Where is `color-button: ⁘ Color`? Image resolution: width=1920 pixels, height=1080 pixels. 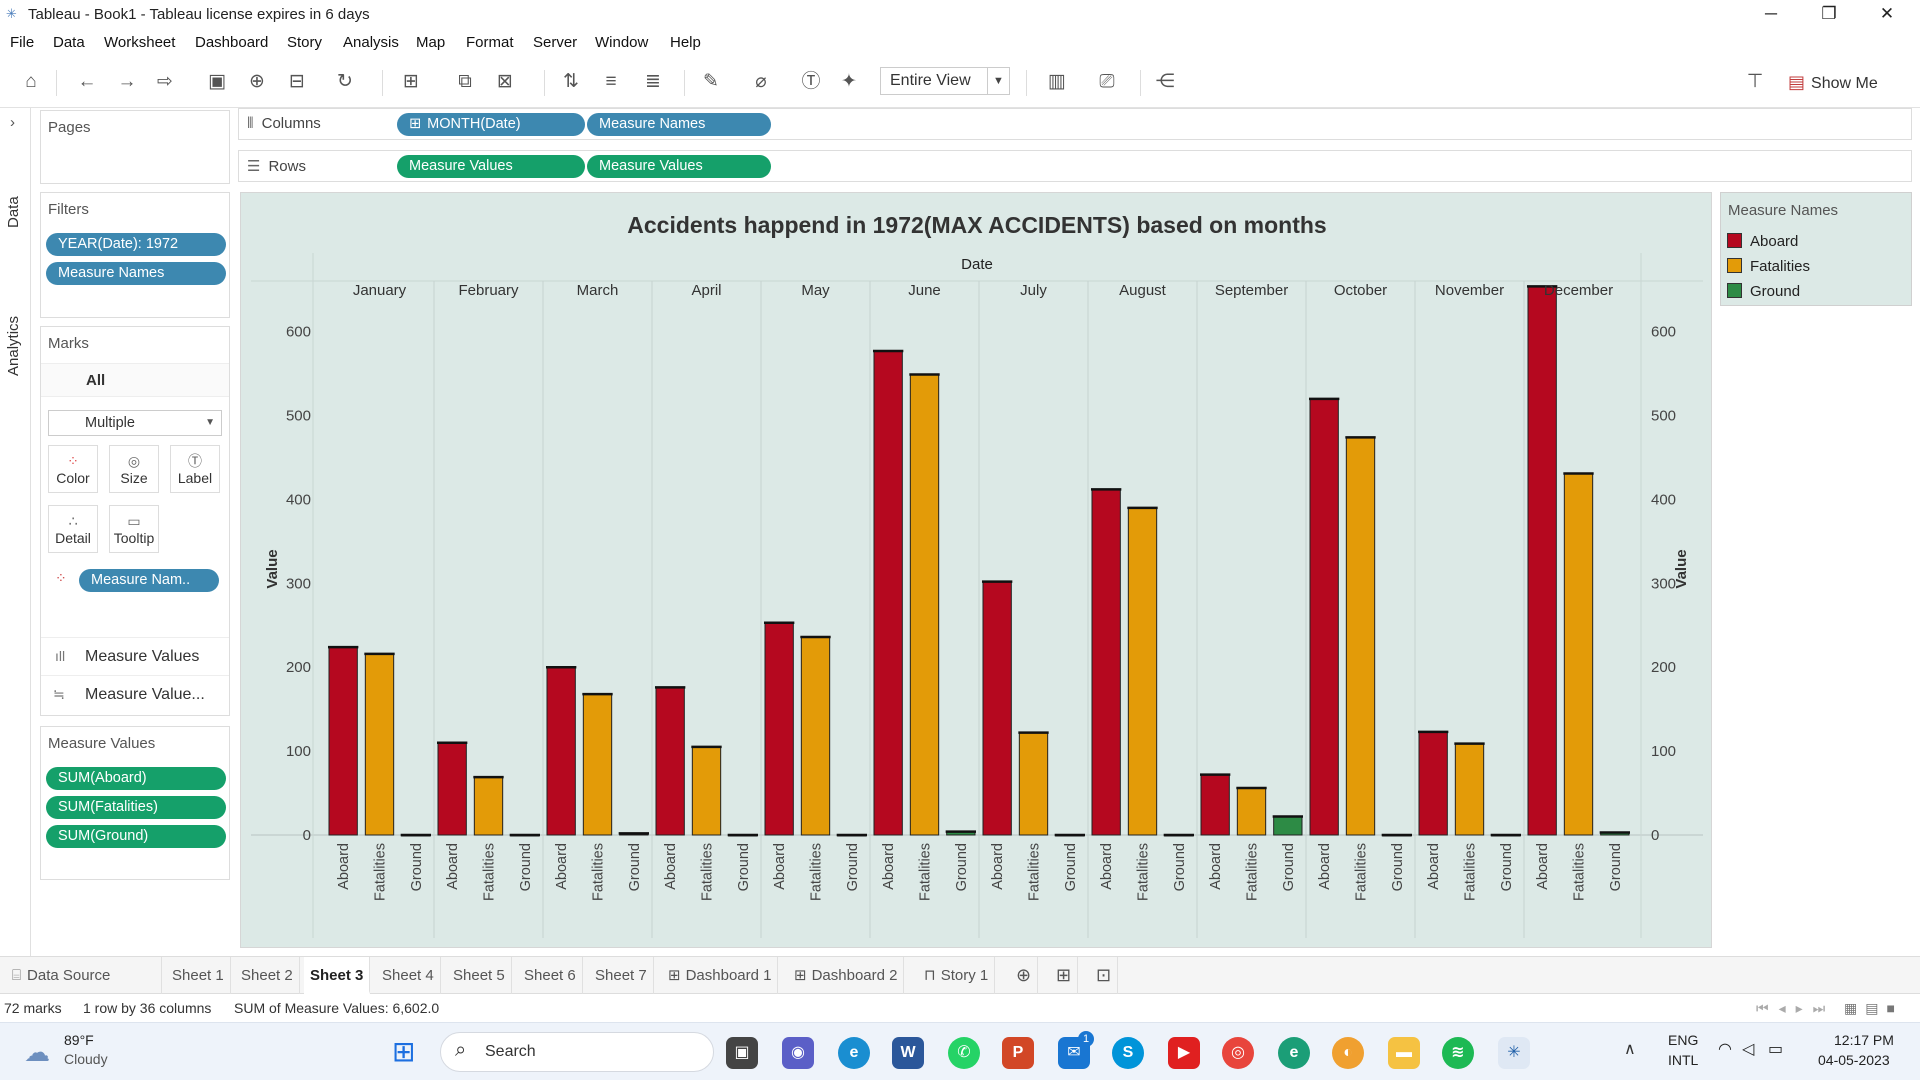 color-button: ⁘ Color is located at coordinates (73, 469).